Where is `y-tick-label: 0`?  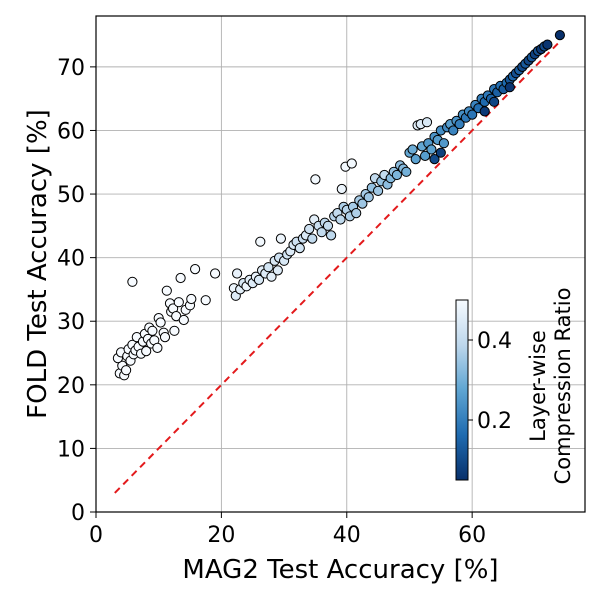
y-tick-label: 0 is located at coordinates (78, 513).